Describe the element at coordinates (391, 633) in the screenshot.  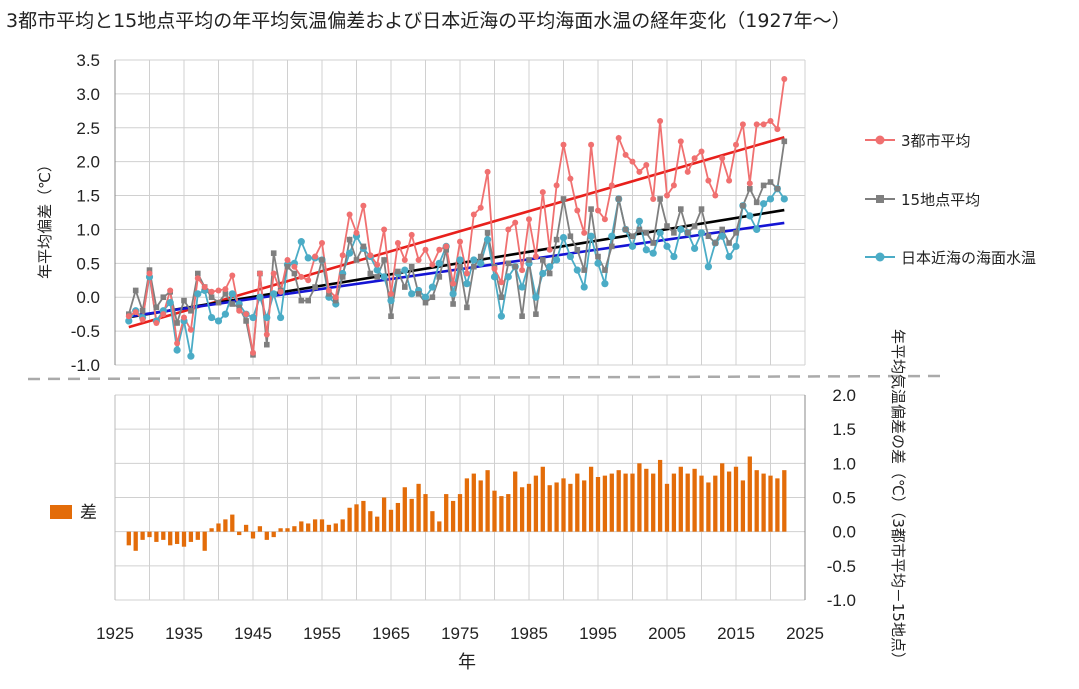
I see `x-tick-label: 1965` at that location.